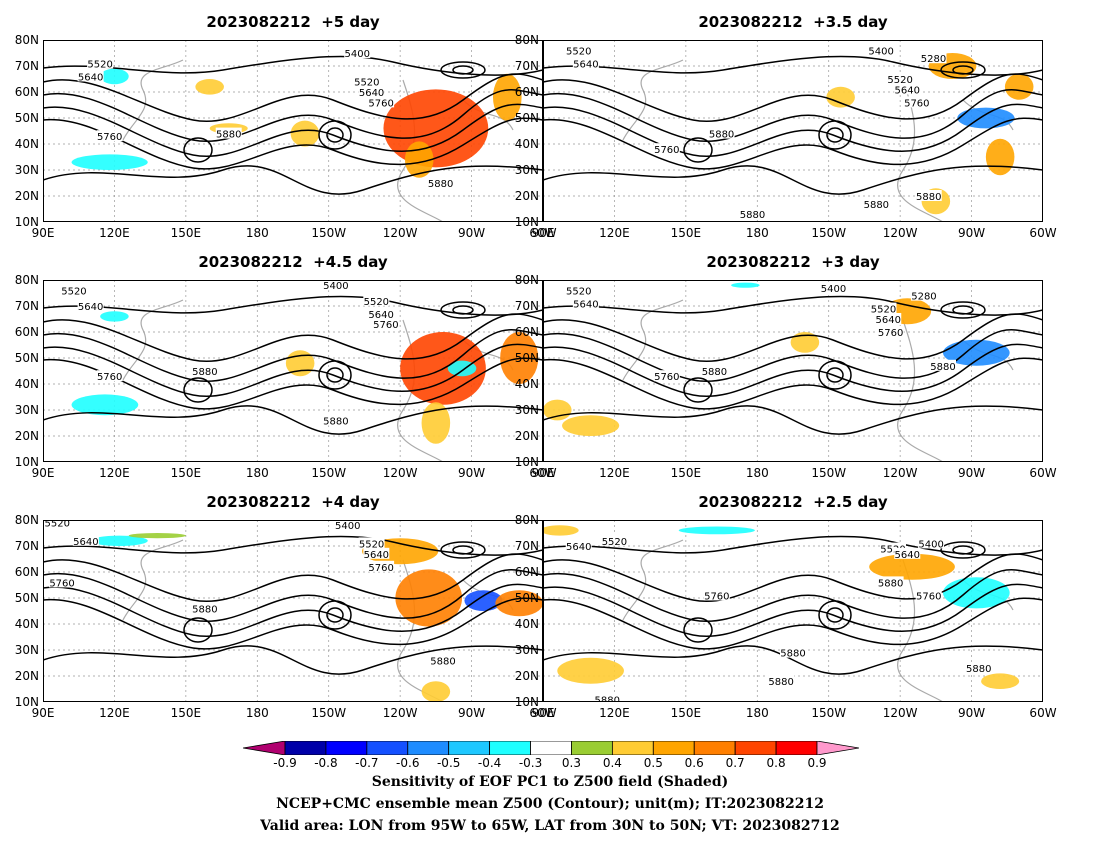 The height and width of the screenshot is (850, 1100). Describe the element at coordinates (329, 473) in the screenshot. I see `lon-tick-label: 150W` at that location.